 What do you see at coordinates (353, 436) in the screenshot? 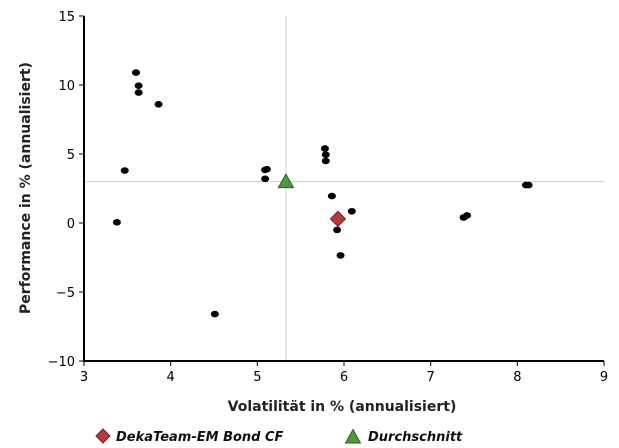
I see `legend-triangle-marker` at bounding box center [353, 436].